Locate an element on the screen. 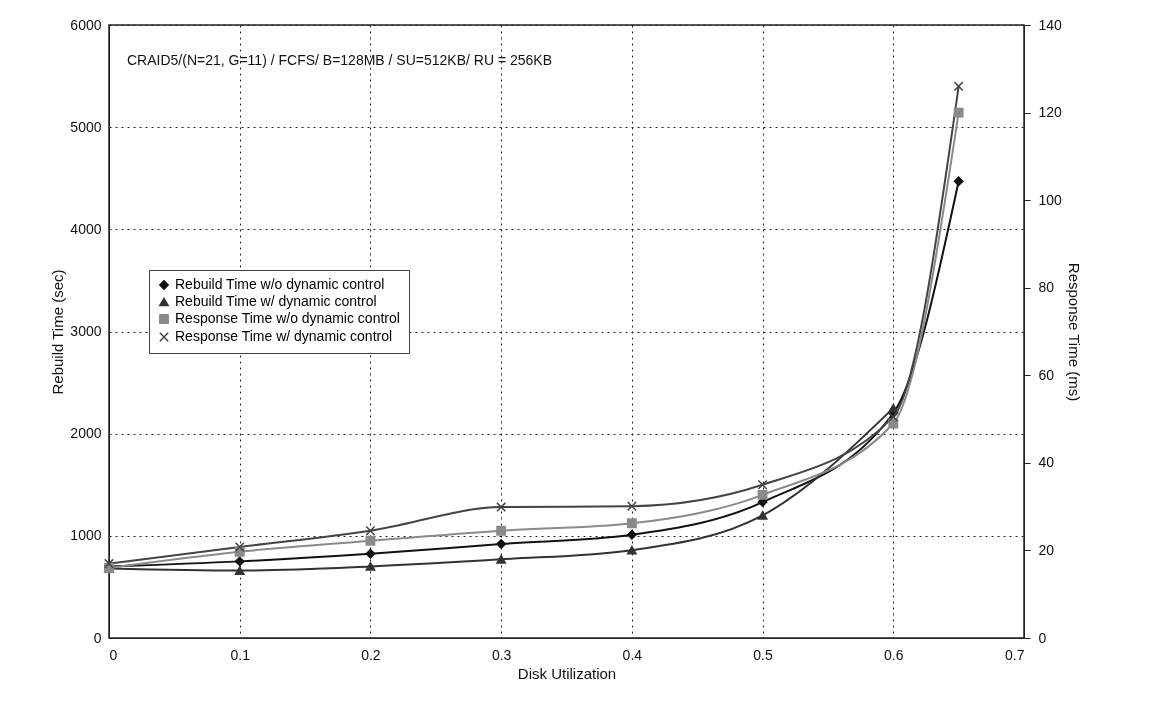 The image size is (1150, 722). y2-tick-label: 40 is located at coordinates (1046, 462).